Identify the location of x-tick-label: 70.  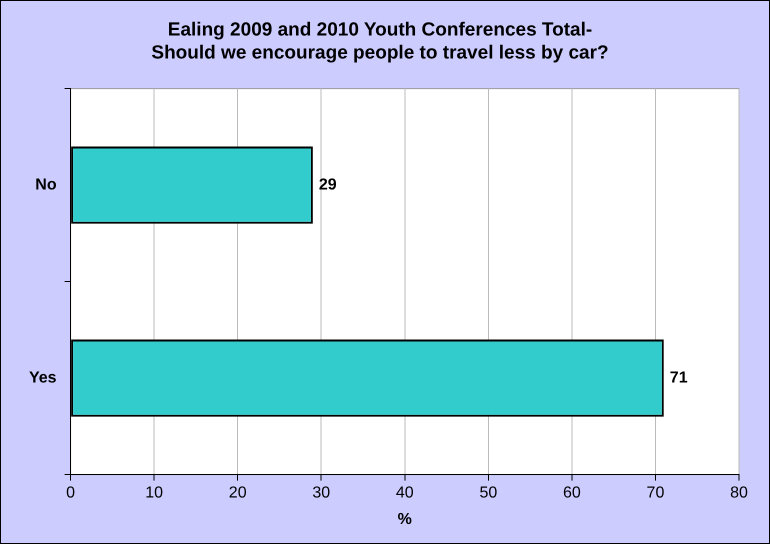
(655, 493).